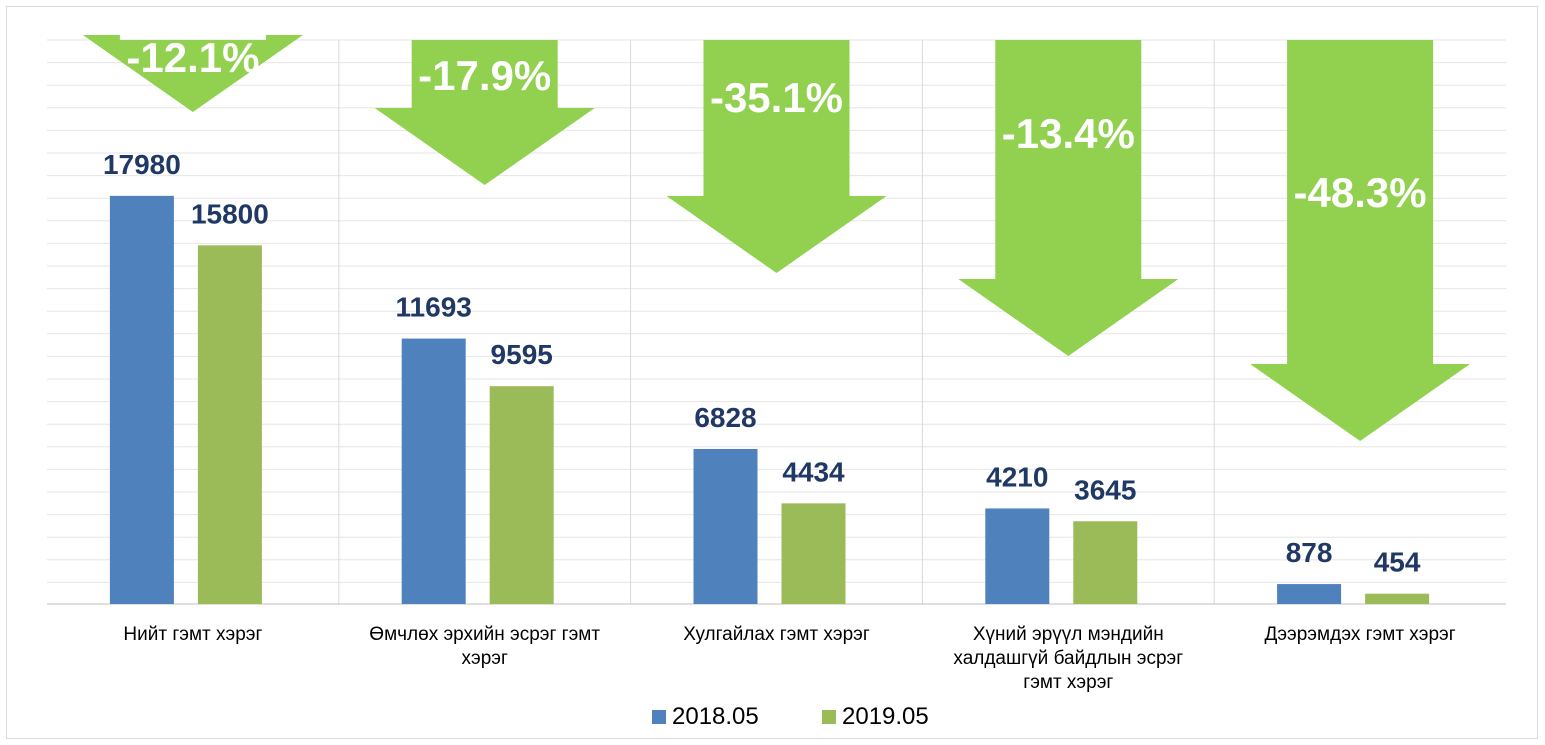 The width and height of the screenshot is (1545, 745). Describe the element at coordinates (885, 716) in the screenshot. I see `legend-item-2019-label: 2019.05` at that location.